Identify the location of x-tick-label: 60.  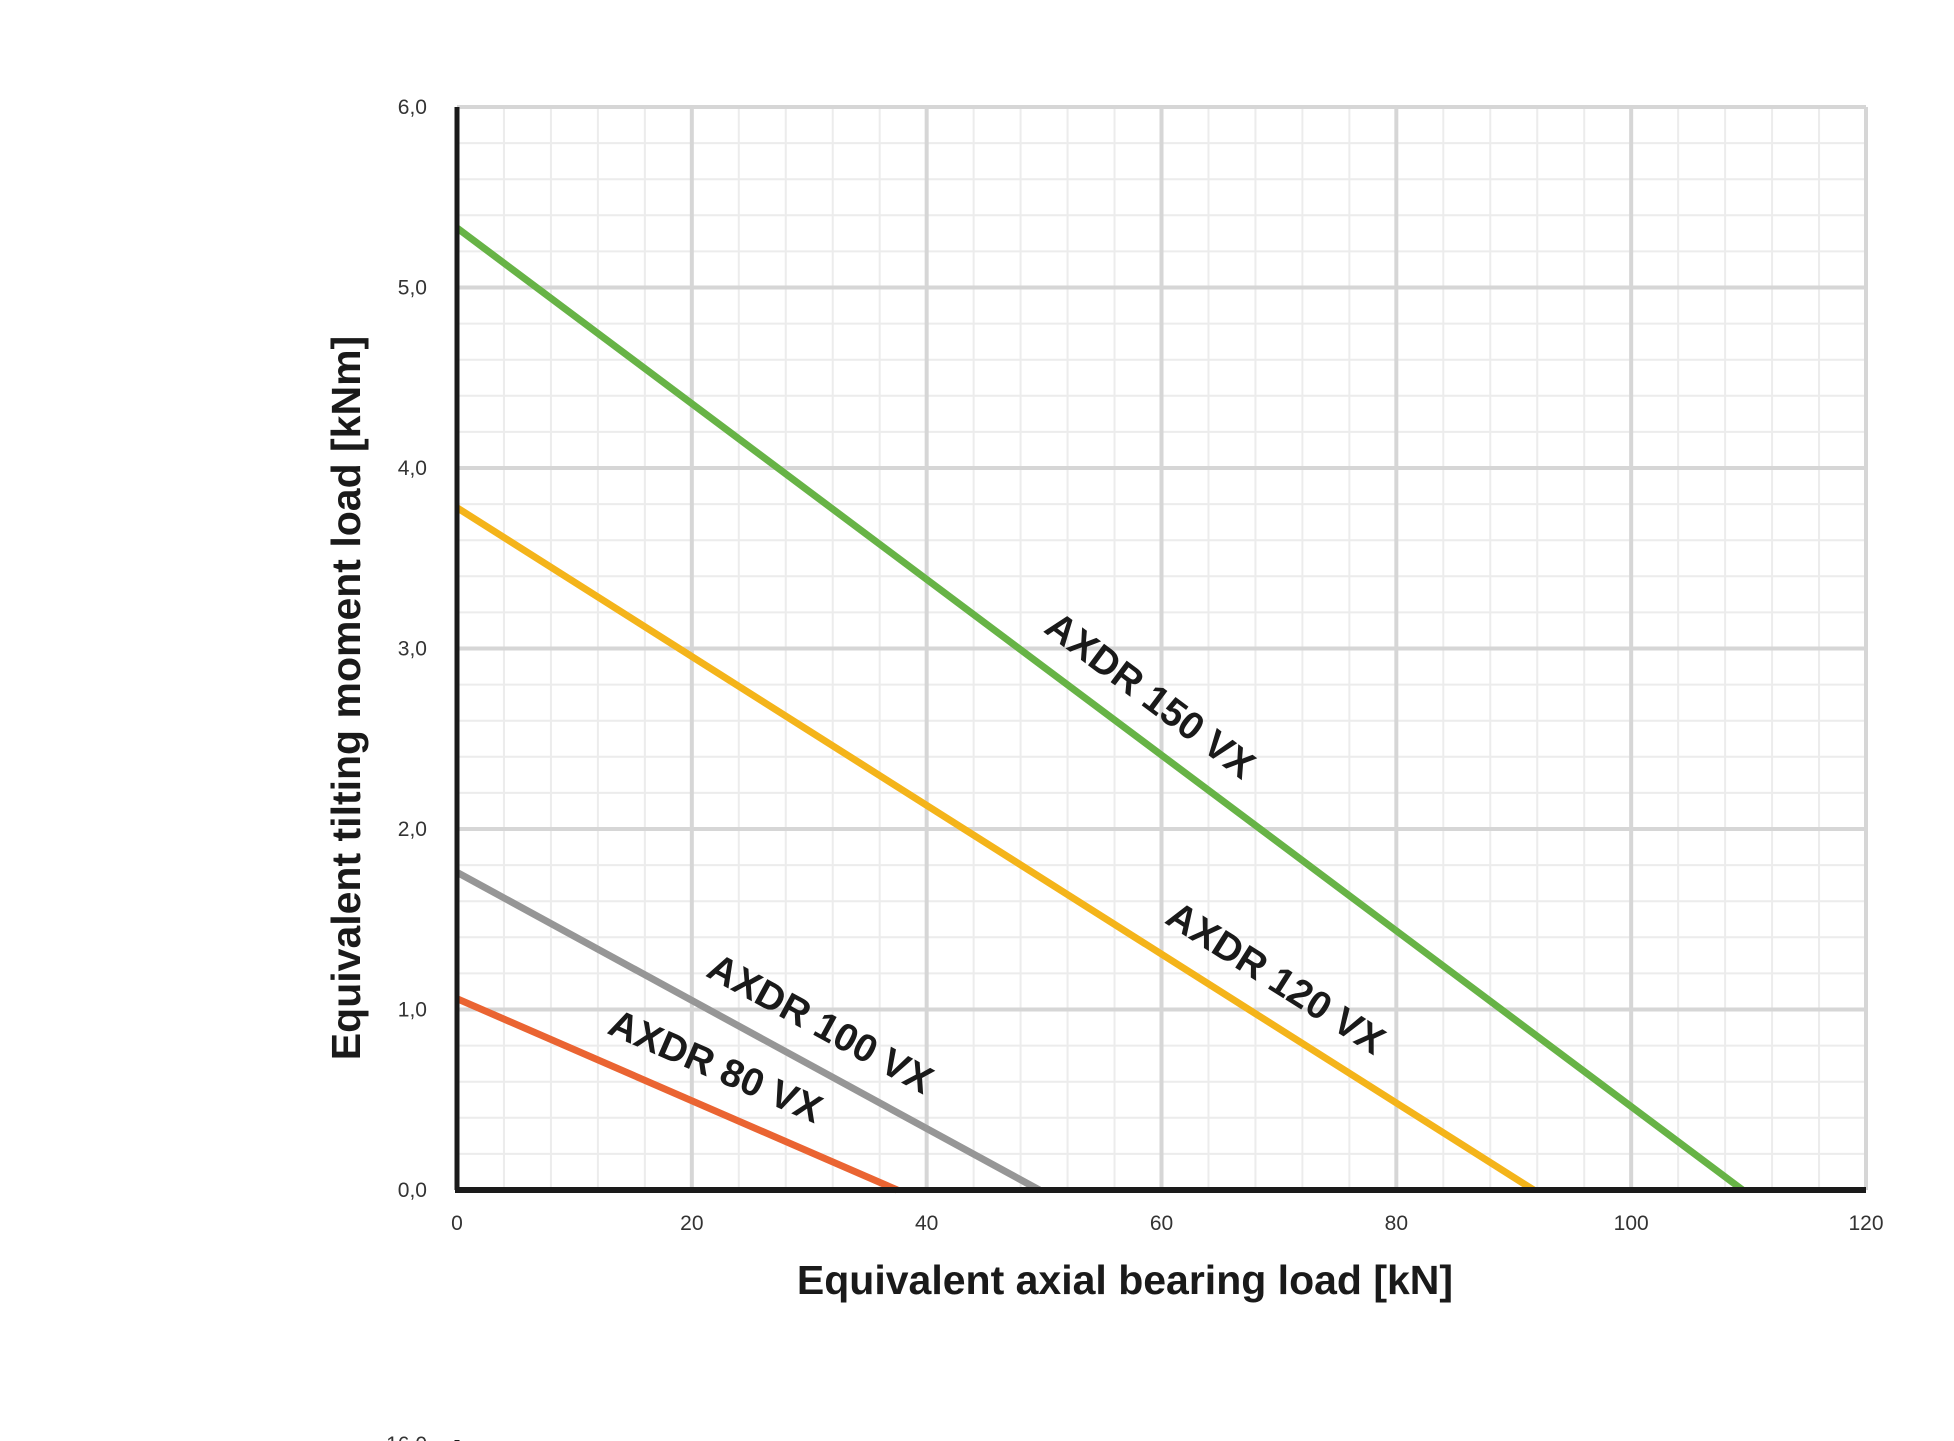
(1161, 1223).